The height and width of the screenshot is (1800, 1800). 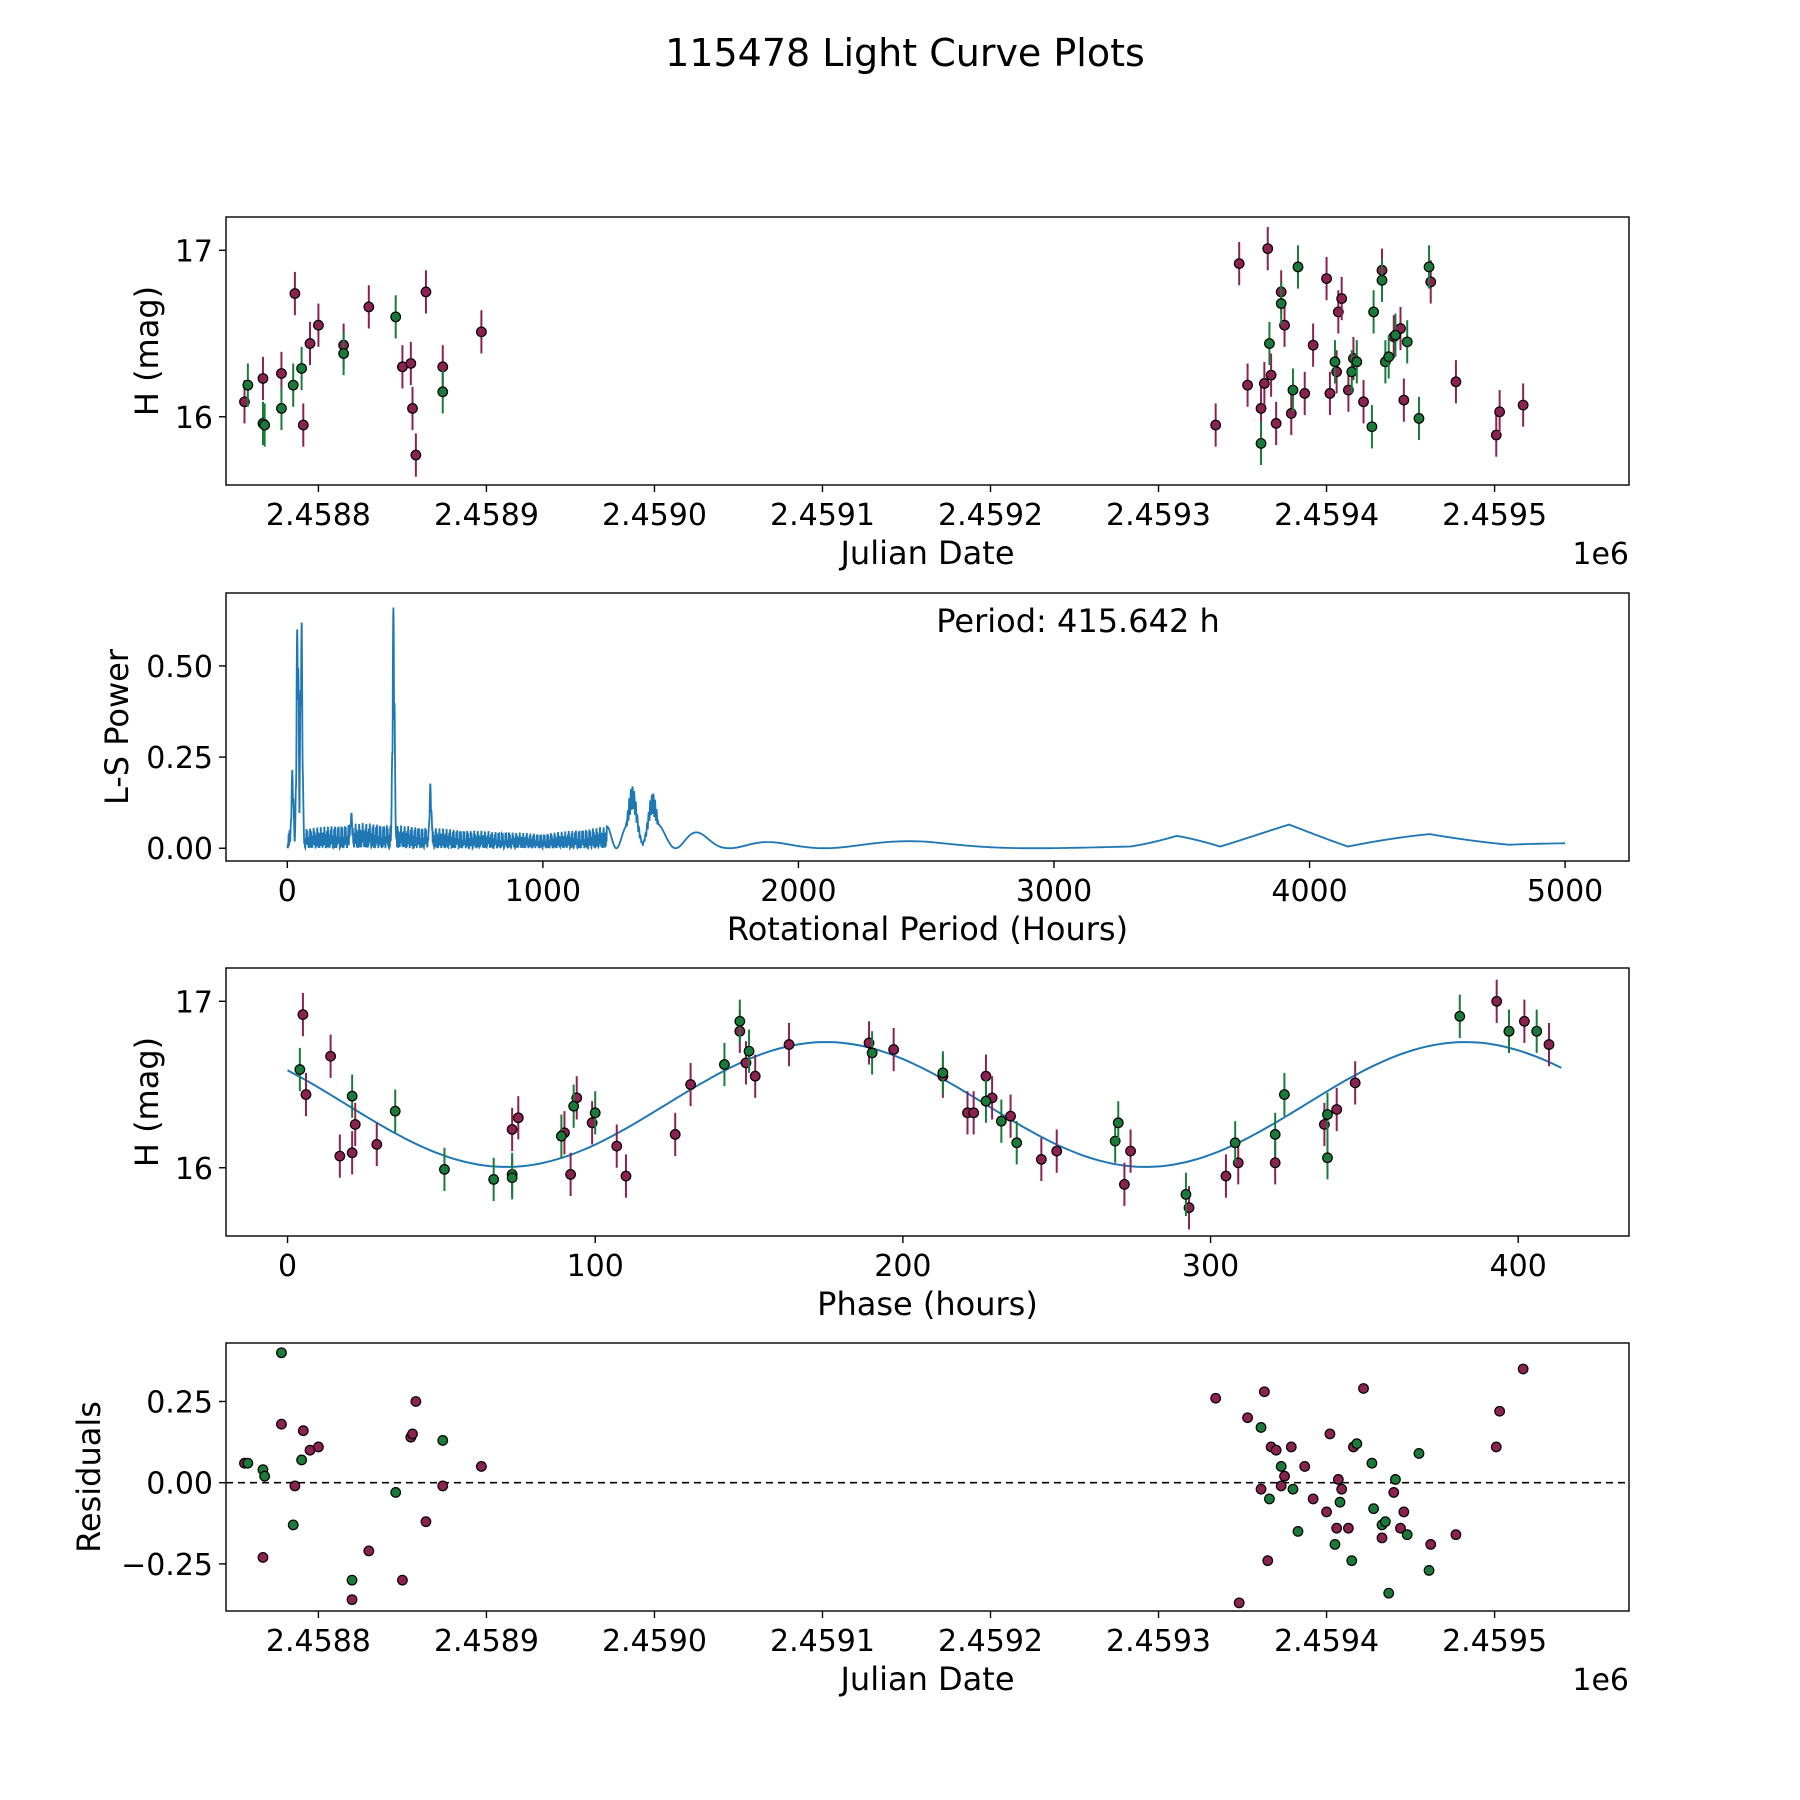 I want to click on x-tick-label: 4000, so click(x=1309, y=891).